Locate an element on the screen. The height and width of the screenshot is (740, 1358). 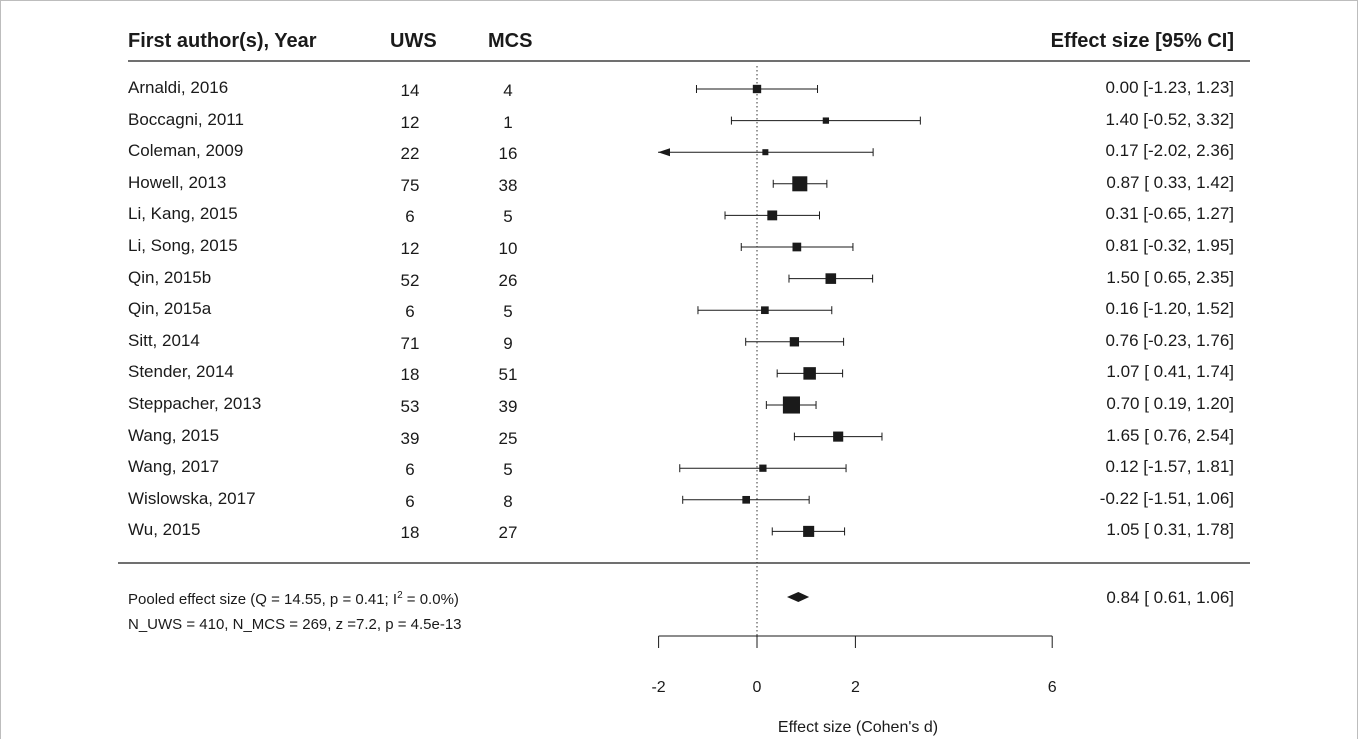
study-uws-count: 39 is located at coordinates (410, 438).